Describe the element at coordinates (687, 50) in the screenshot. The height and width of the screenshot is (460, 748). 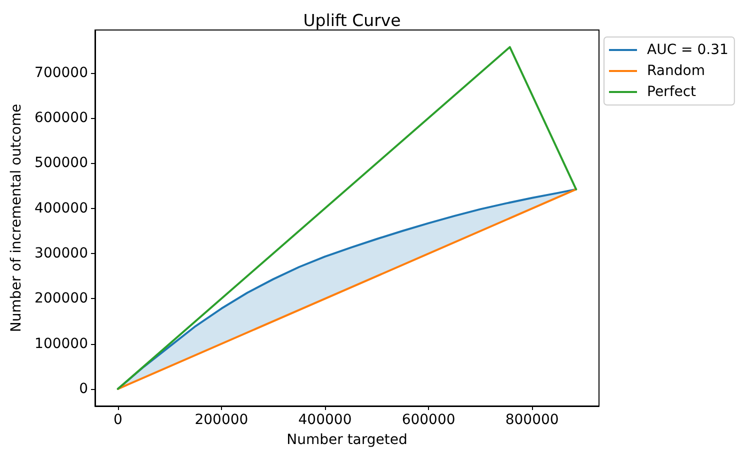
I see `legend-label: AUC = 0.31` at that location.